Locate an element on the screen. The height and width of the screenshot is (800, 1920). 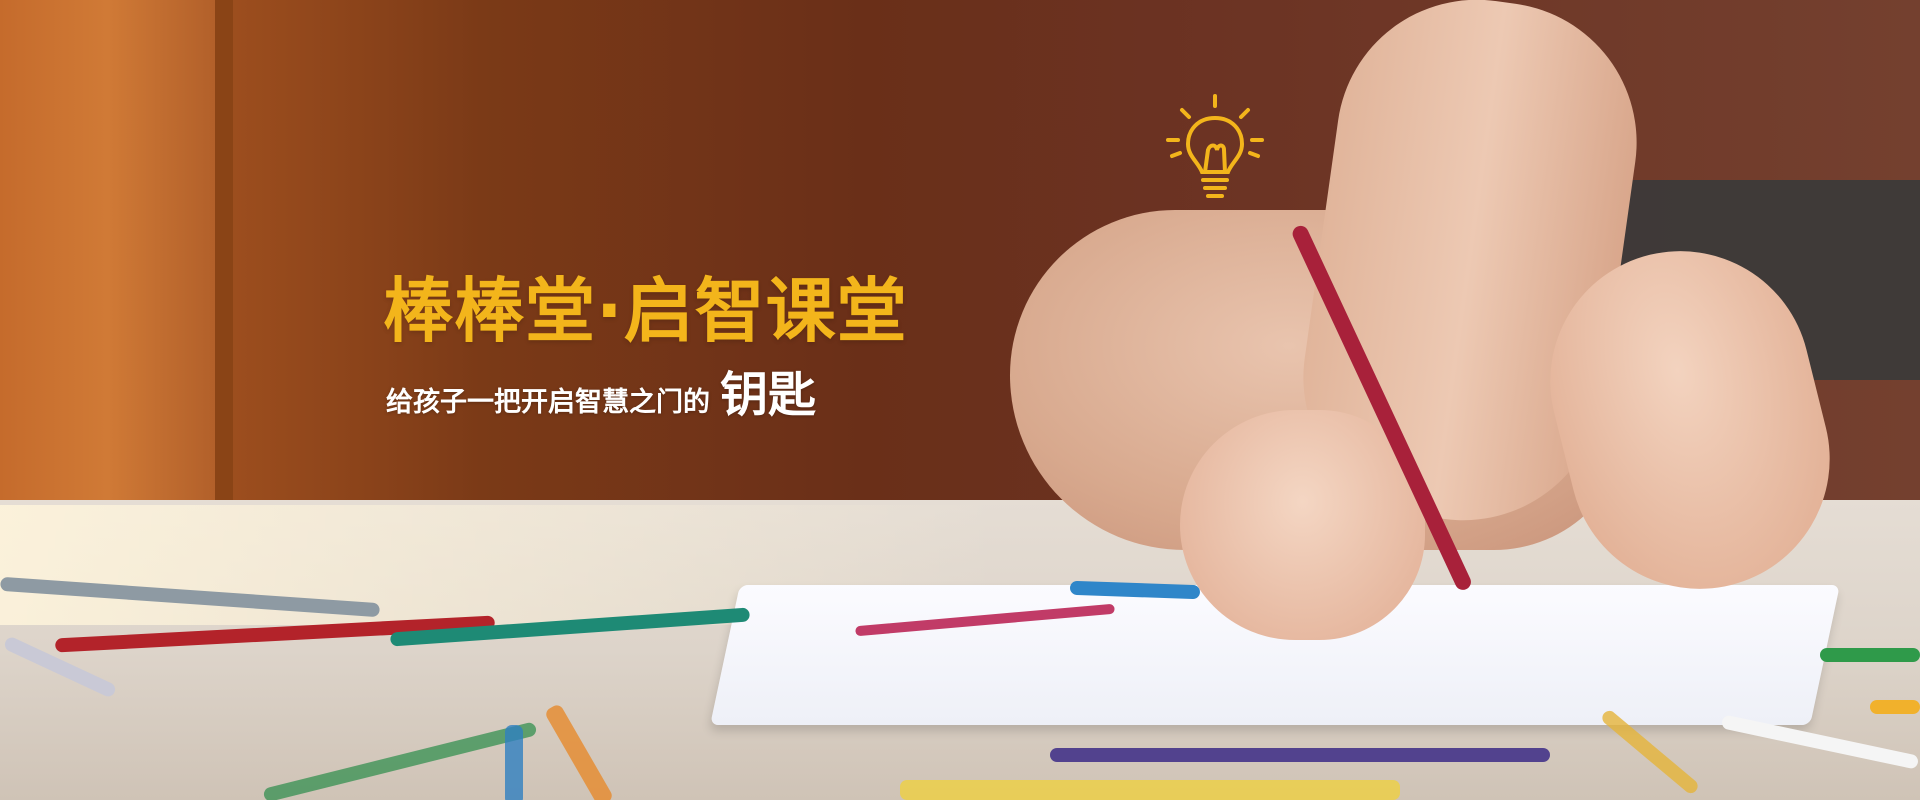
banner-subtitle-text: 给孩子一把开启智慧之门的 is located at coordinates (548, 402).